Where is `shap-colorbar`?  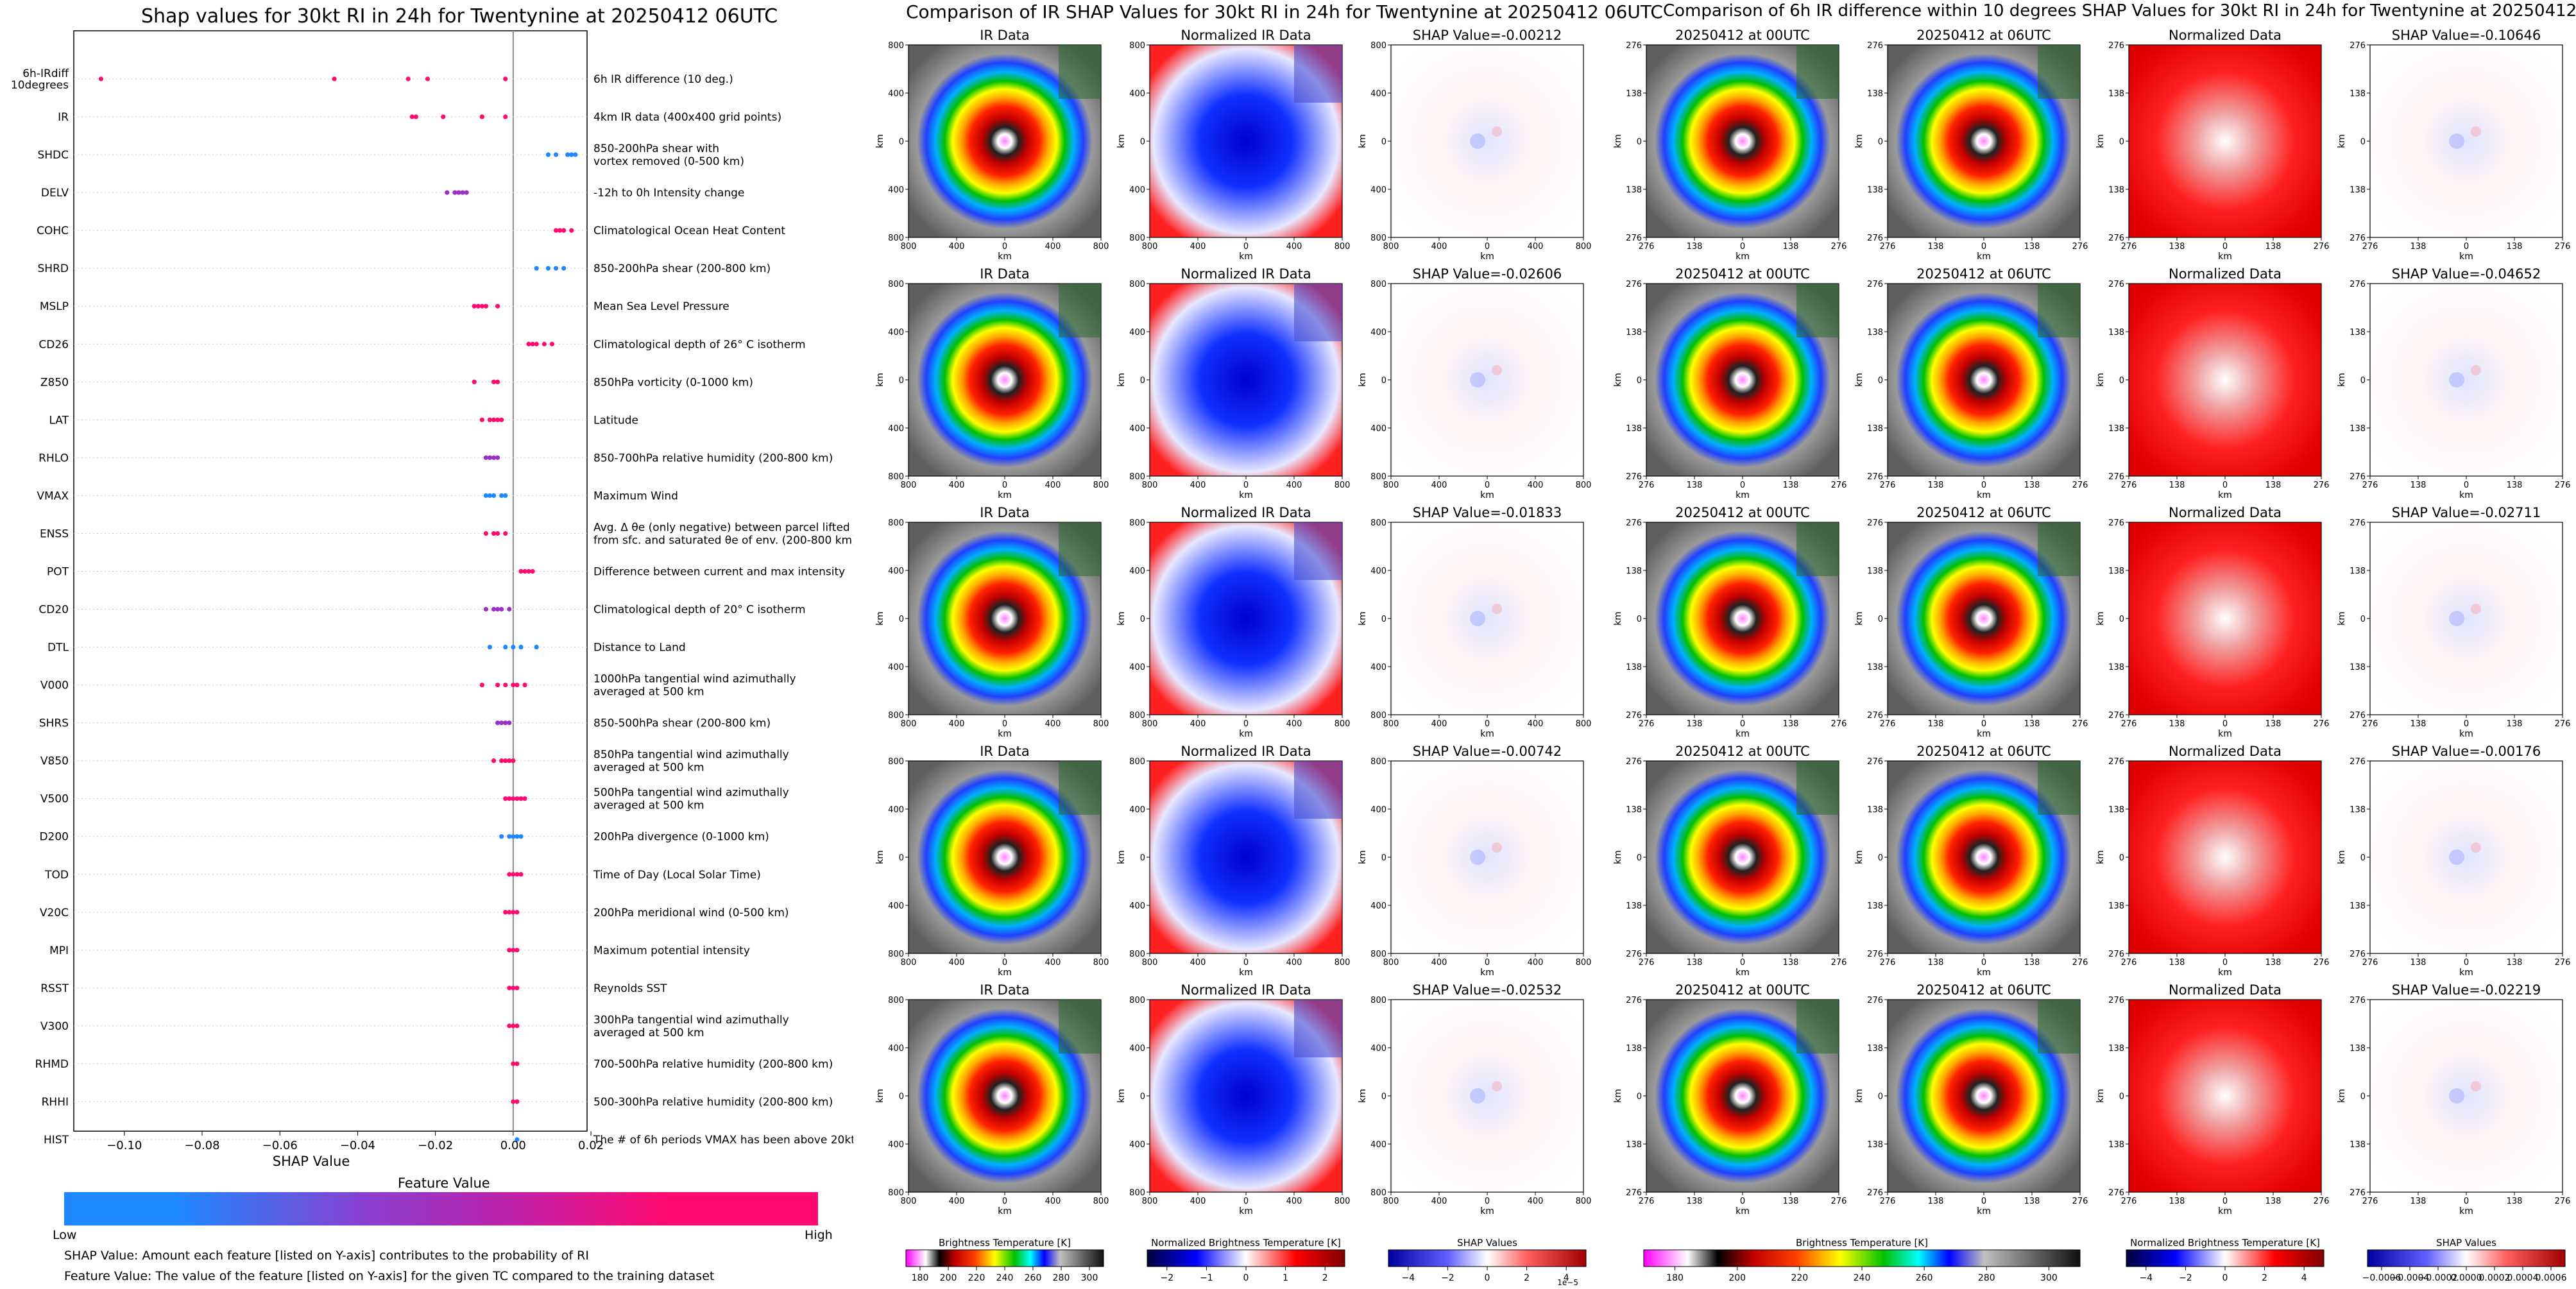 shap-colorbar is located at coordinates (1487, 1258).